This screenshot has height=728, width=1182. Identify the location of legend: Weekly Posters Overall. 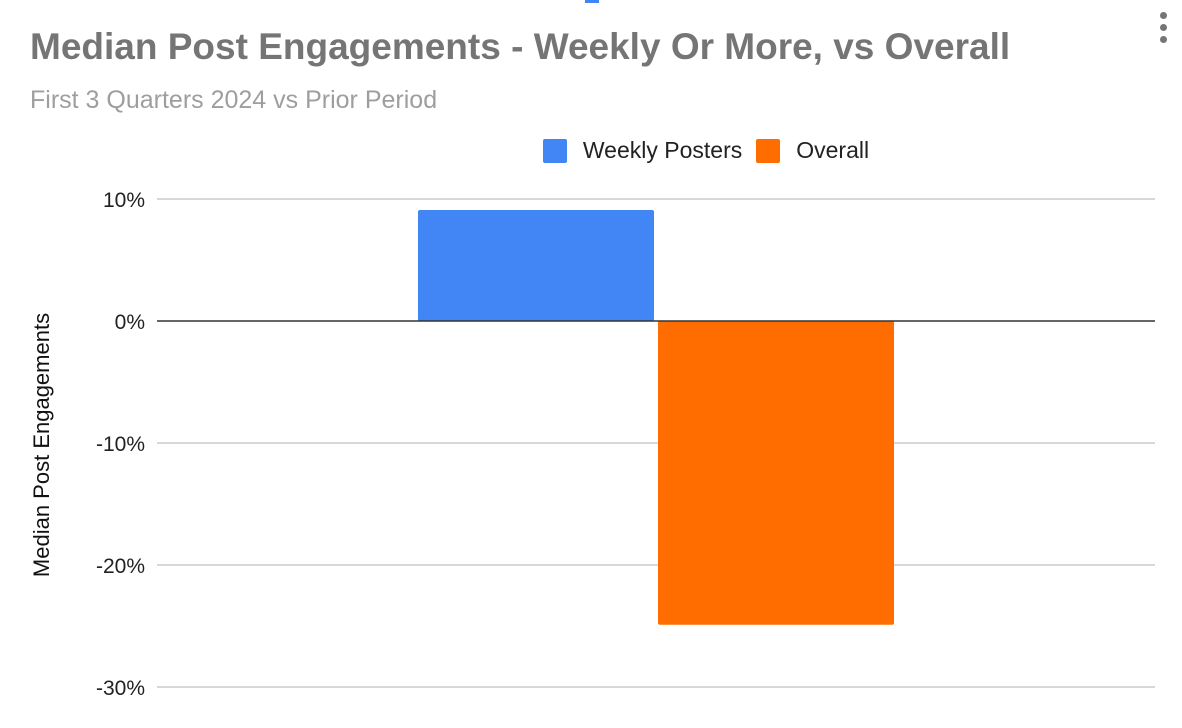
(591, 150).